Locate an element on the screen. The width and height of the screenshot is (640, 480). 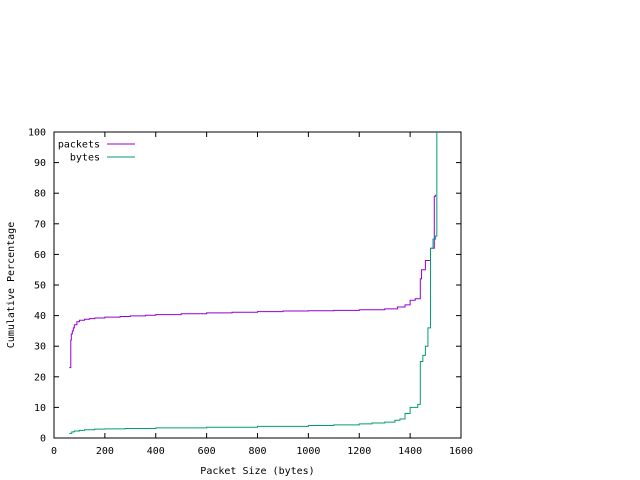
y-tick-label-5: 50 is located at coordinates (40, 286).